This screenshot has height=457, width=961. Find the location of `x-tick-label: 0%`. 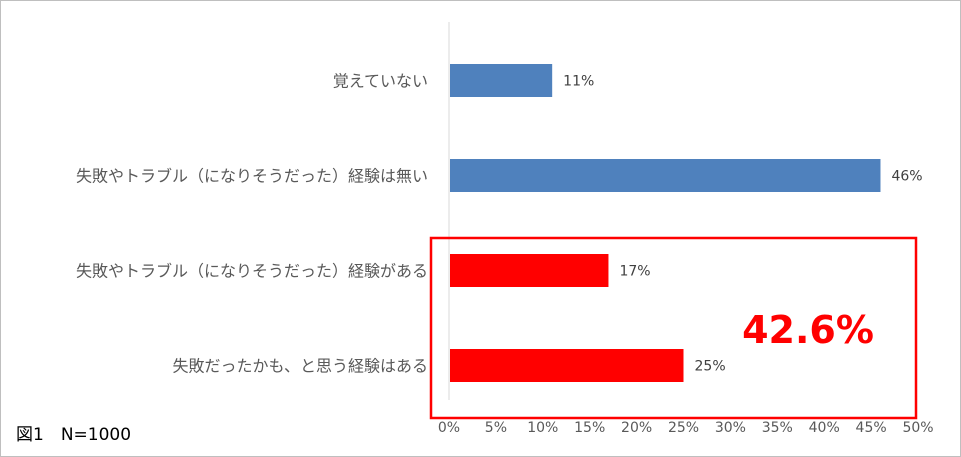

x-tick-label: 0% is located at coordinates (449, 428).